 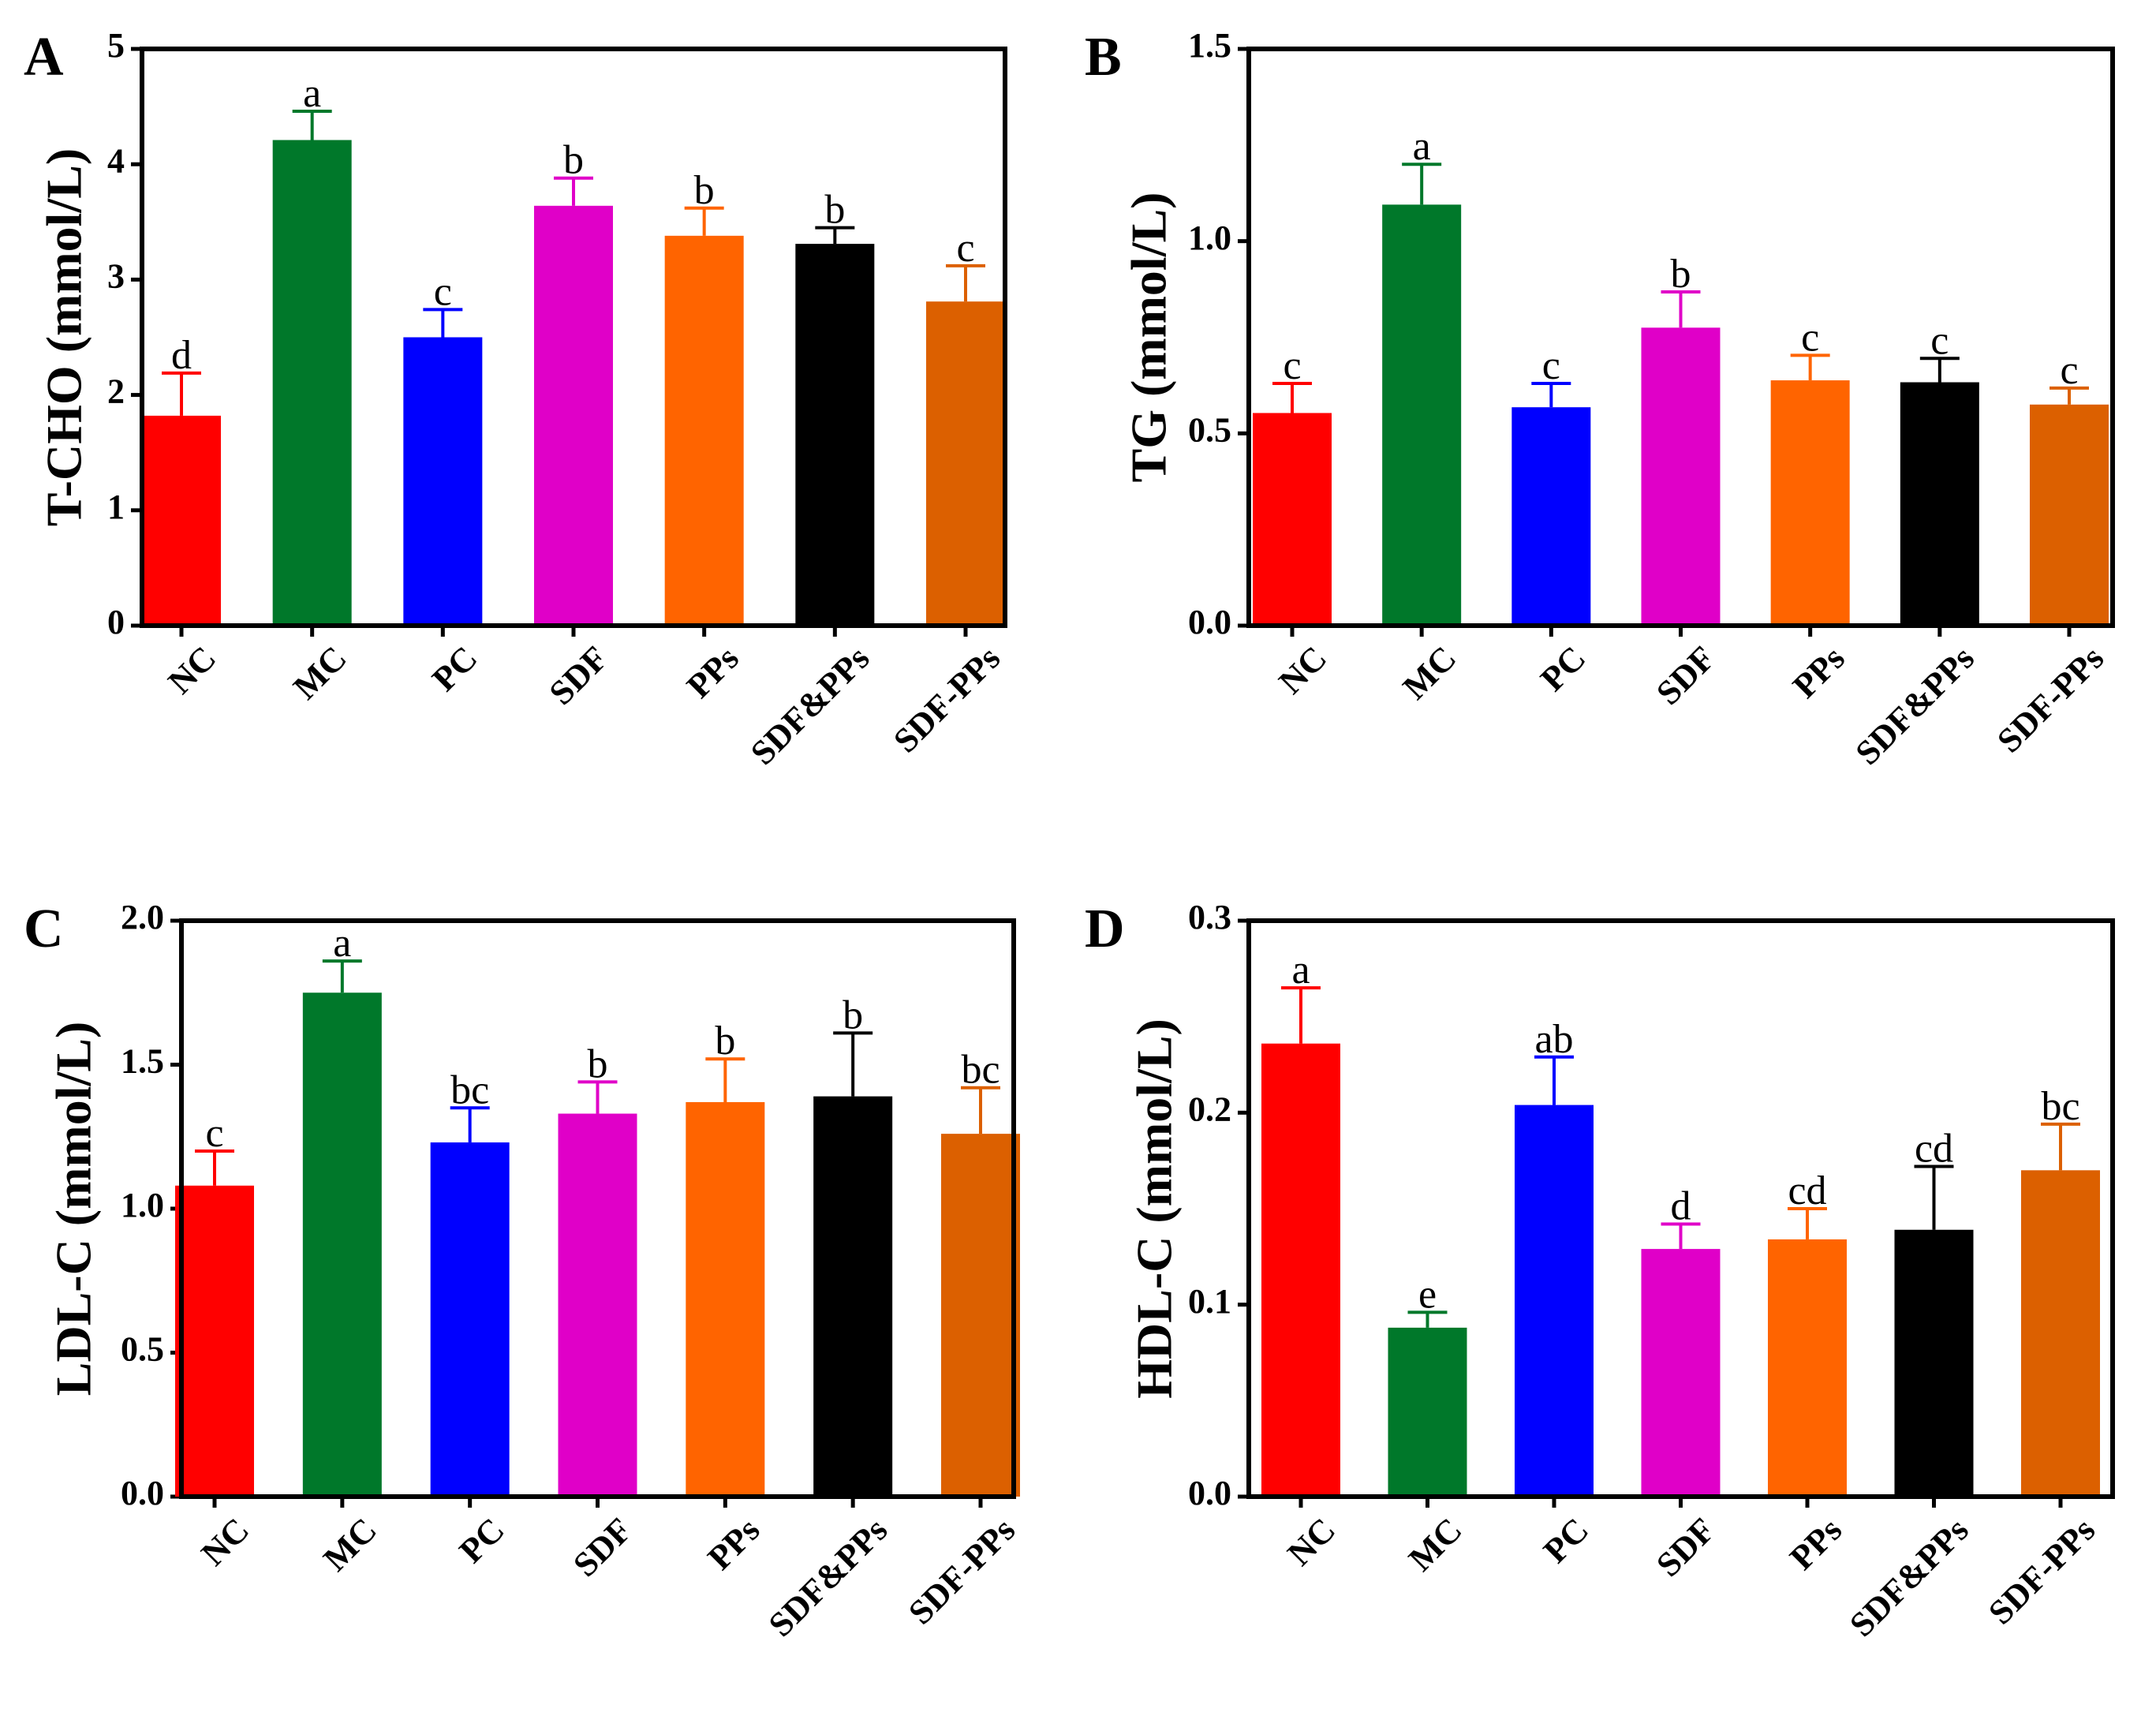 I want to click on y-tick-label: 4, so click(x=116, y=160).